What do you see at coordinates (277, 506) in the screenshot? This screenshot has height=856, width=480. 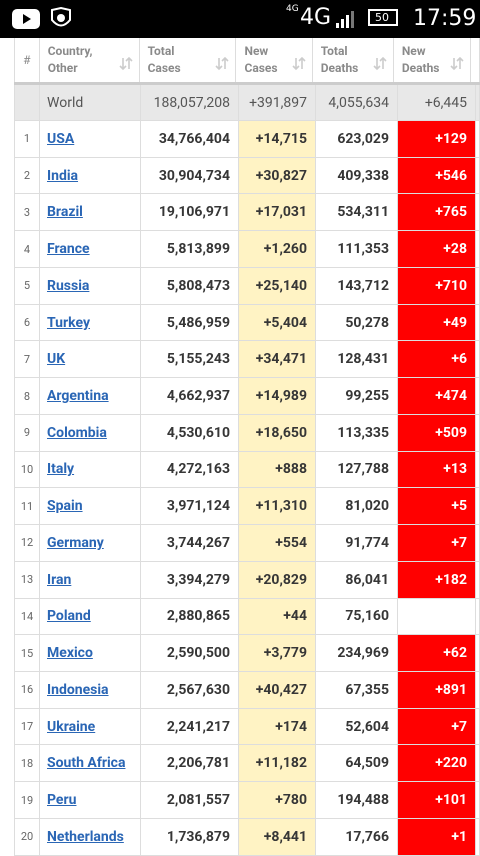 I see `new-cases-cell: +11,310` at bounding box center [277, 506].